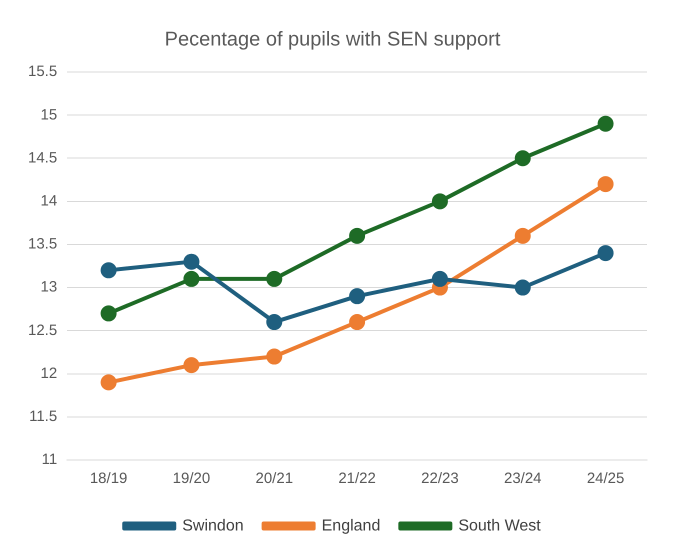  What do you see at coordinates (109, 479) in the screenshot?
I see `x-tick-label: 18/19` at bounding box center [109, 479].